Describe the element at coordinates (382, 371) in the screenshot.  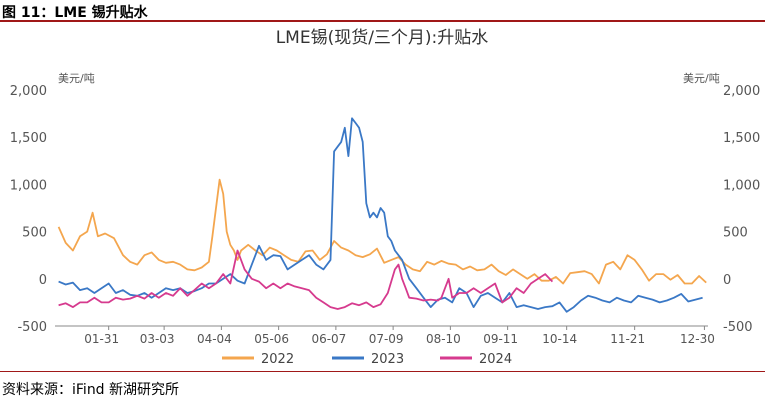
I see `footer-rule` at that location.